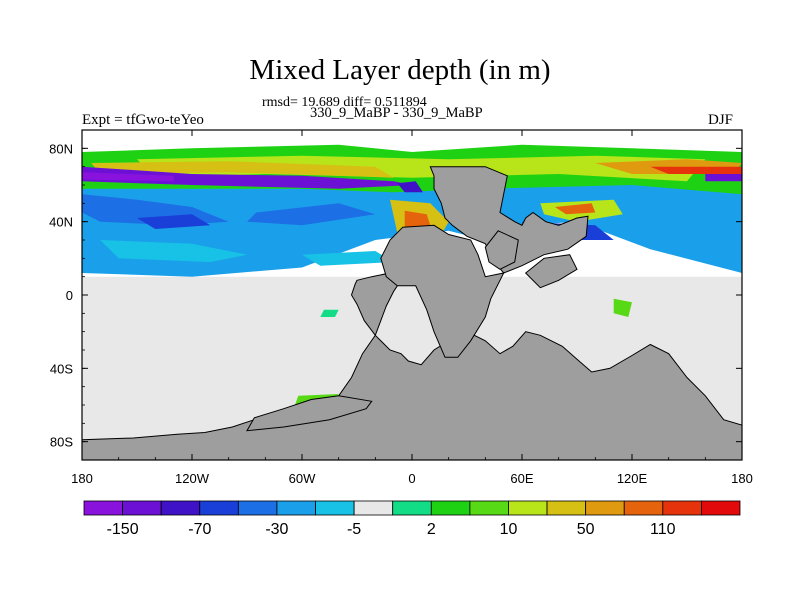 Image resolution: width=800 pixels, height=600 pixels. I want to click on colorbar-label-5: 10, so click(509, 529).